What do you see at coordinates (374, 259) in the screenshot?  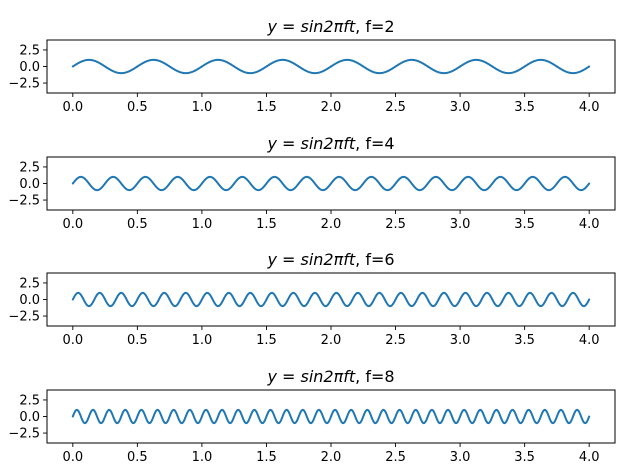 I see `title-frequency: , f=6` at bounding box center [374, 259].